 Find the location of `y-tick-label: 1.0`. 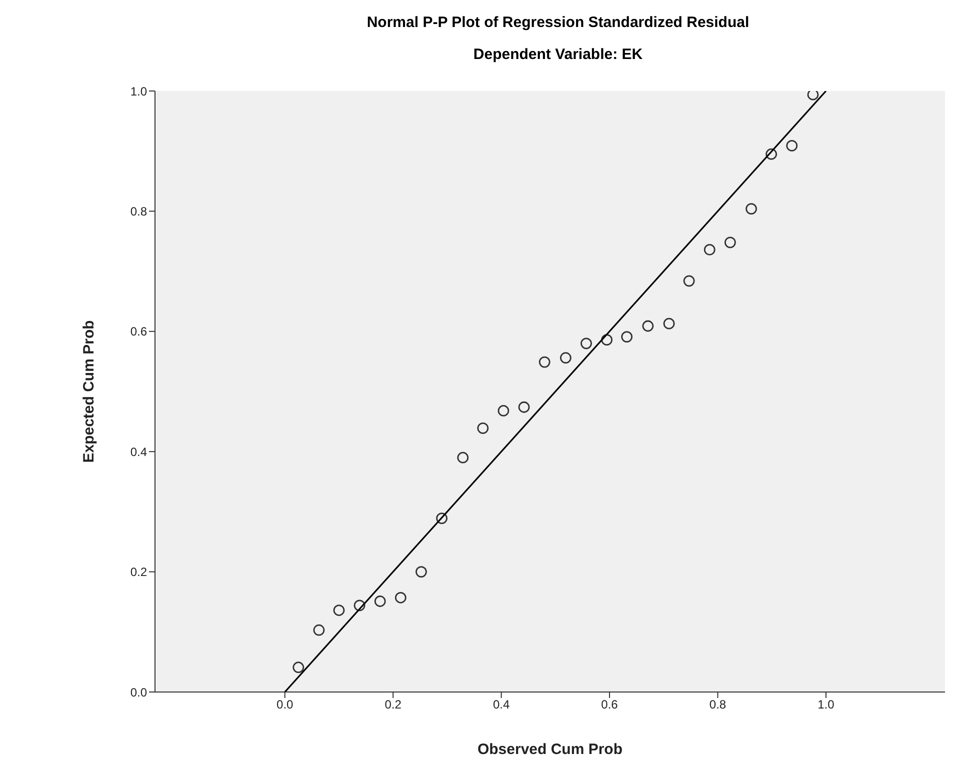

y-tick-label: 1.0 is located at coordinates (139, 91).